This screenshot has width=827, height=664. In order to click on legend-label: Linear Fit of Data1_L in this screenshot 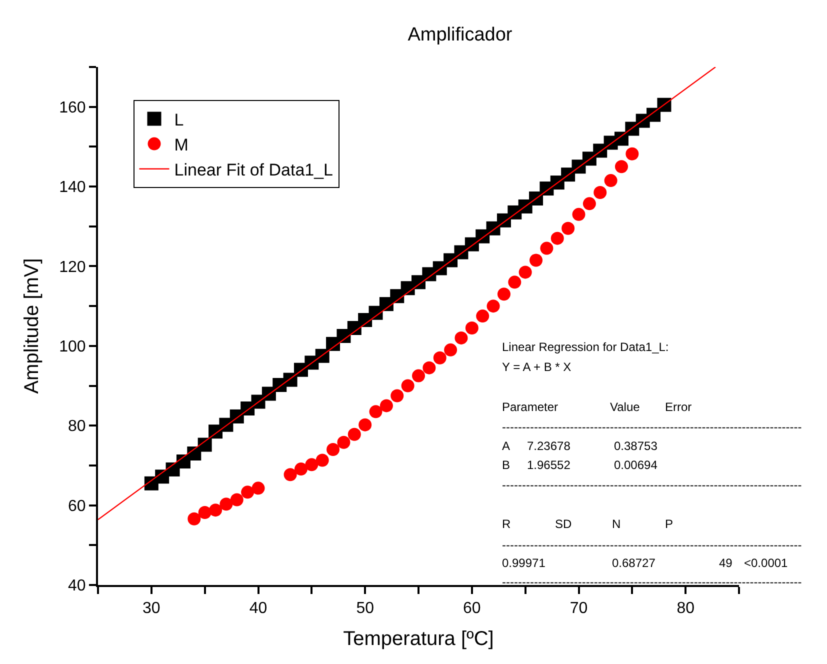, I will do `click(254, 170)`.